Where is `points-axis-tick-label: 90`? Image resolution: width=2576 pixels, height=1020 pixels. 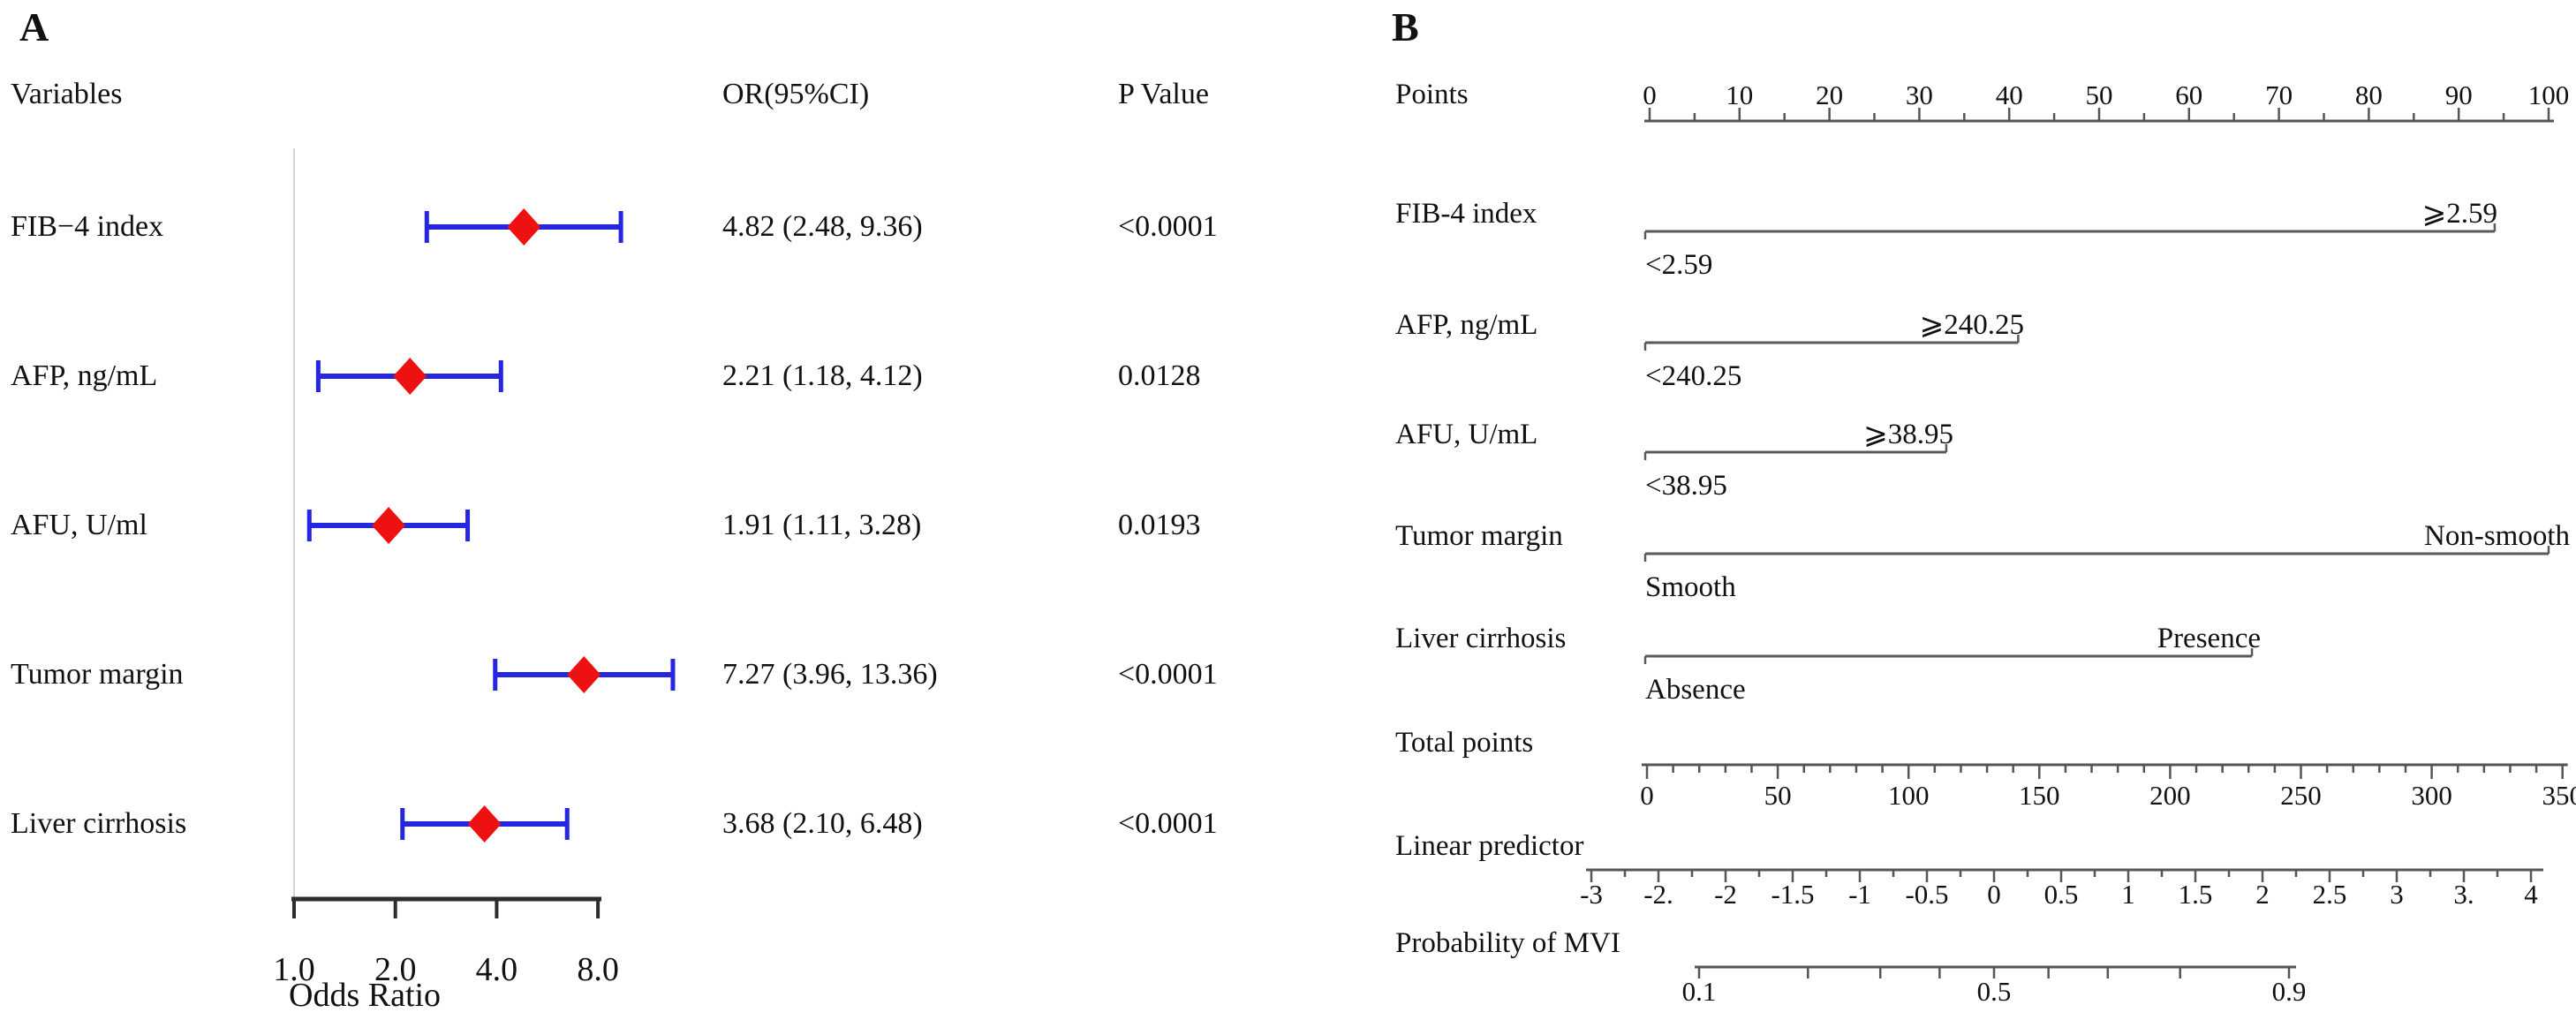 points-axis-tick-label: 90 is located at coordinates (2459, 94).